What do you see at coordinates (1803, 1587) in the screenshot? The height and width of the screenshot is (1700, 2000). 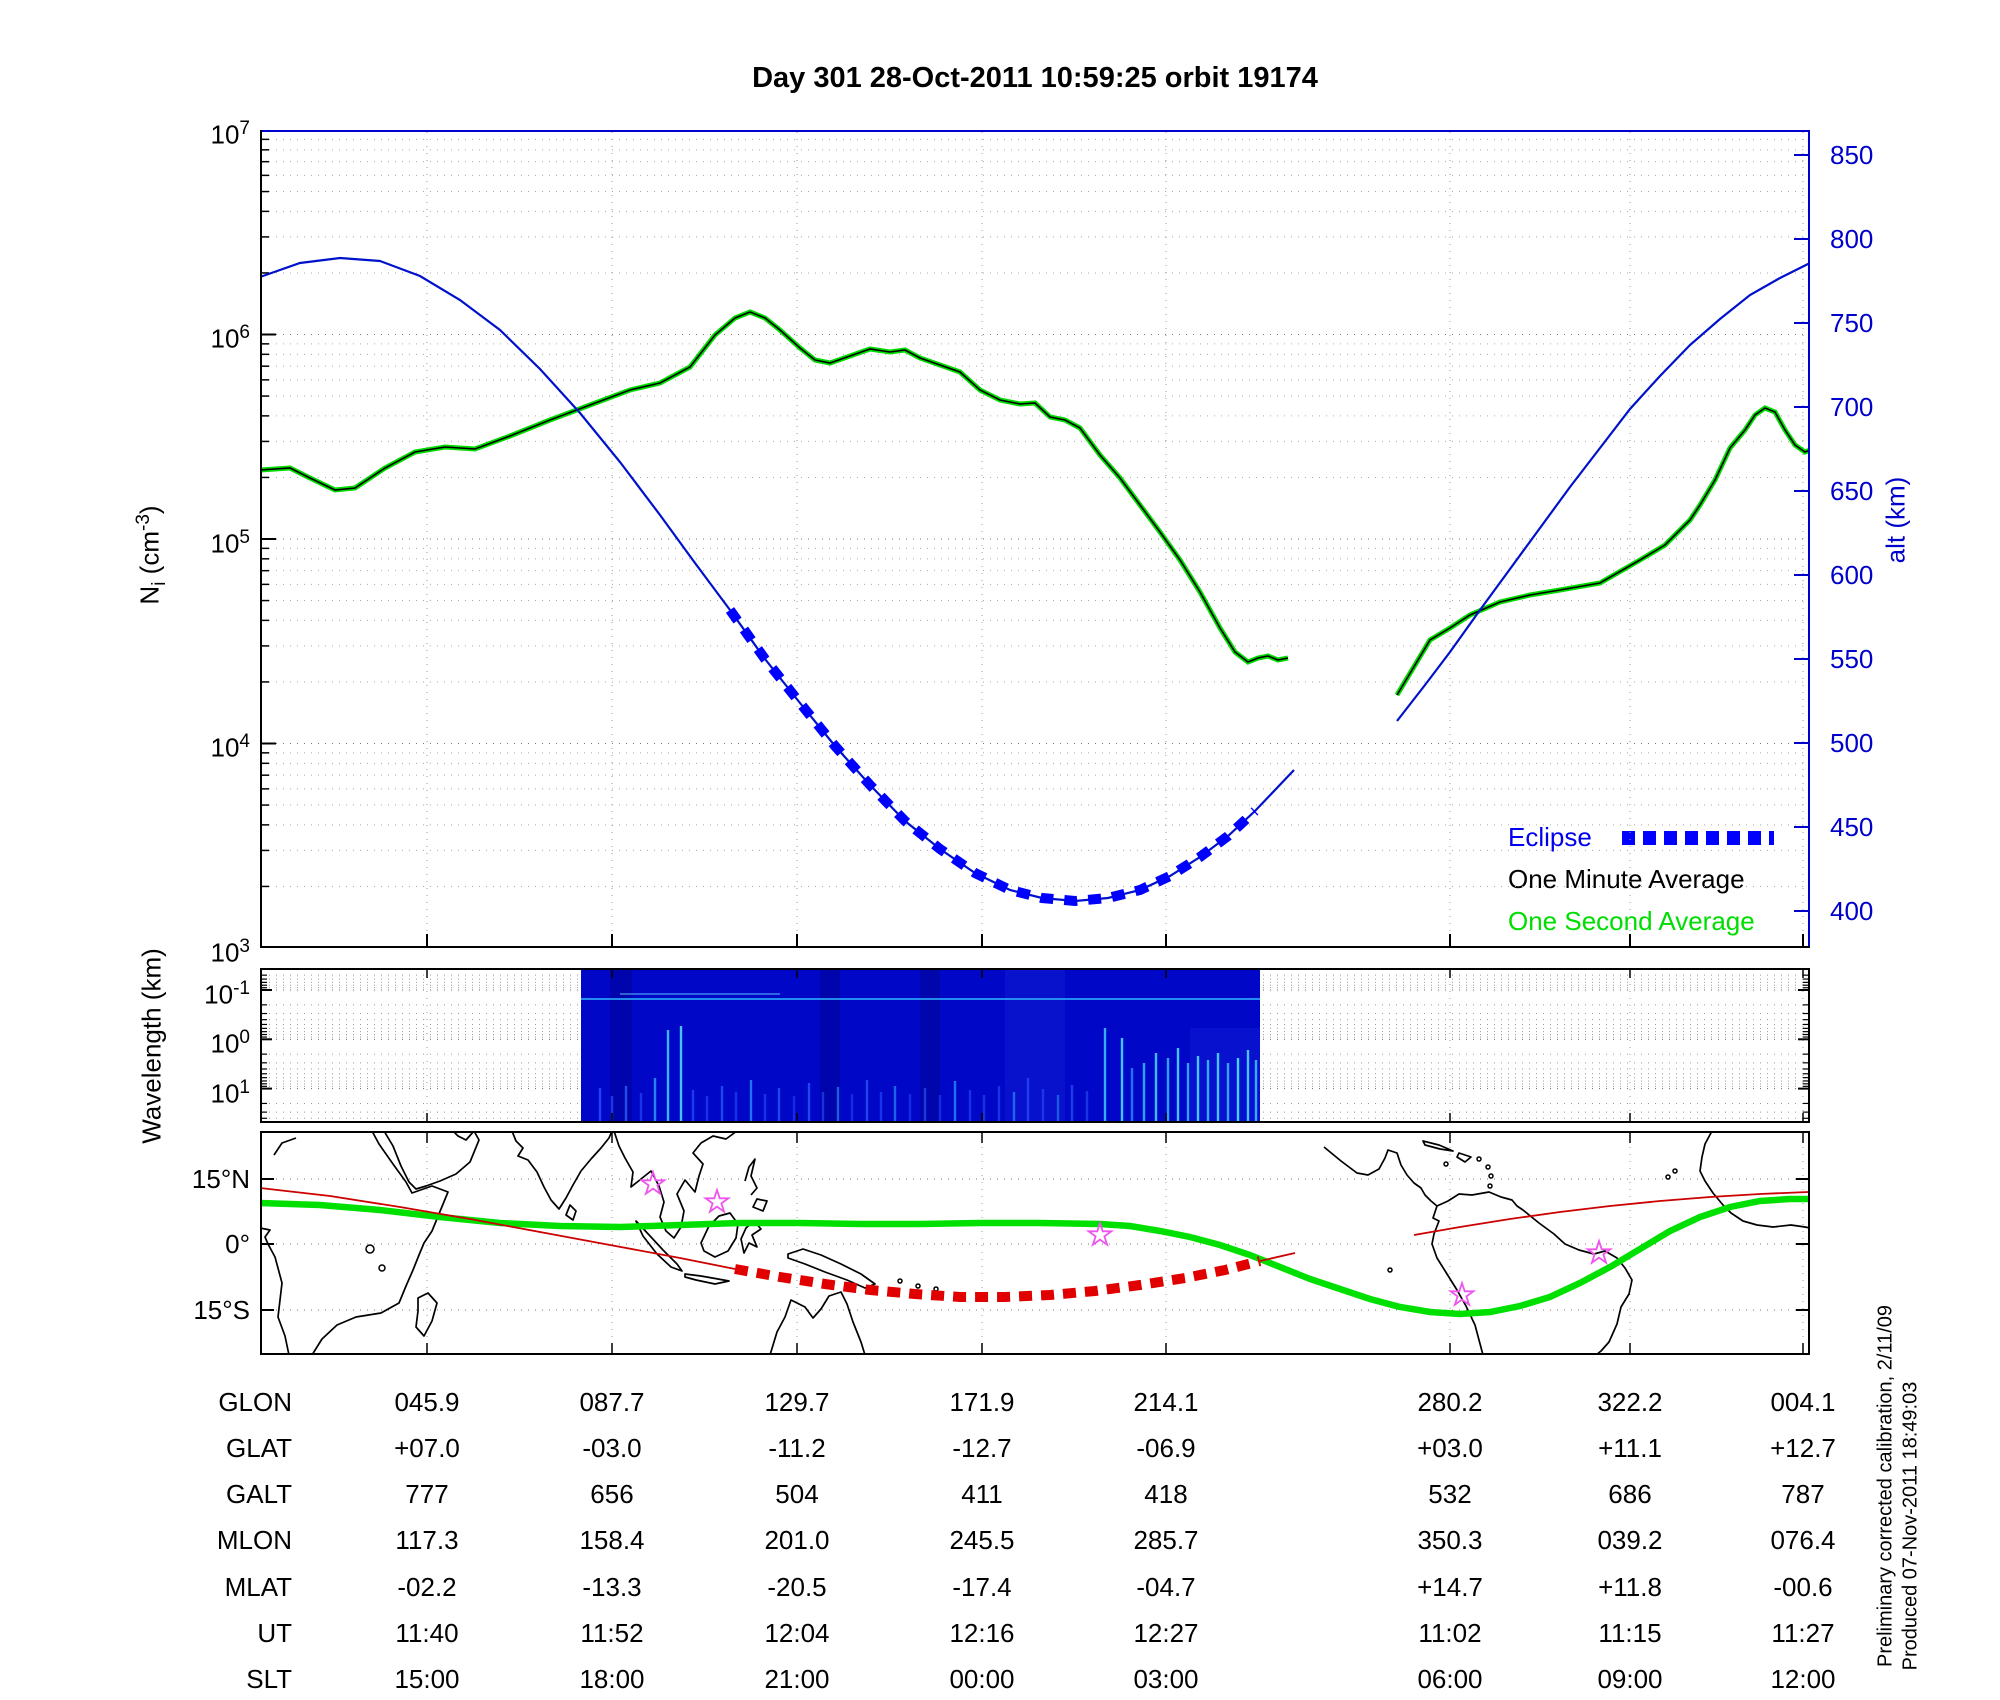 I see `table-cell: -00.6` at bounding box center [1803, 1587].